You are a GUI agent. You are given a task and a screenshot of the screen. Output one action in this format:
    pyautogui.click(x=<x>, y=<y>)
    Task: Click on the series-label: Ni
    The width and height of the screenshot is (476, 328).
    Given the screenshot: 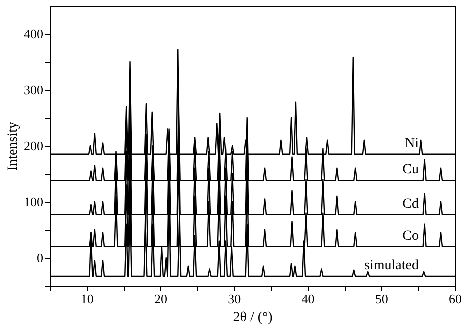 What is the action you would take?
    pyautogui.click(x=412, y=144)
    